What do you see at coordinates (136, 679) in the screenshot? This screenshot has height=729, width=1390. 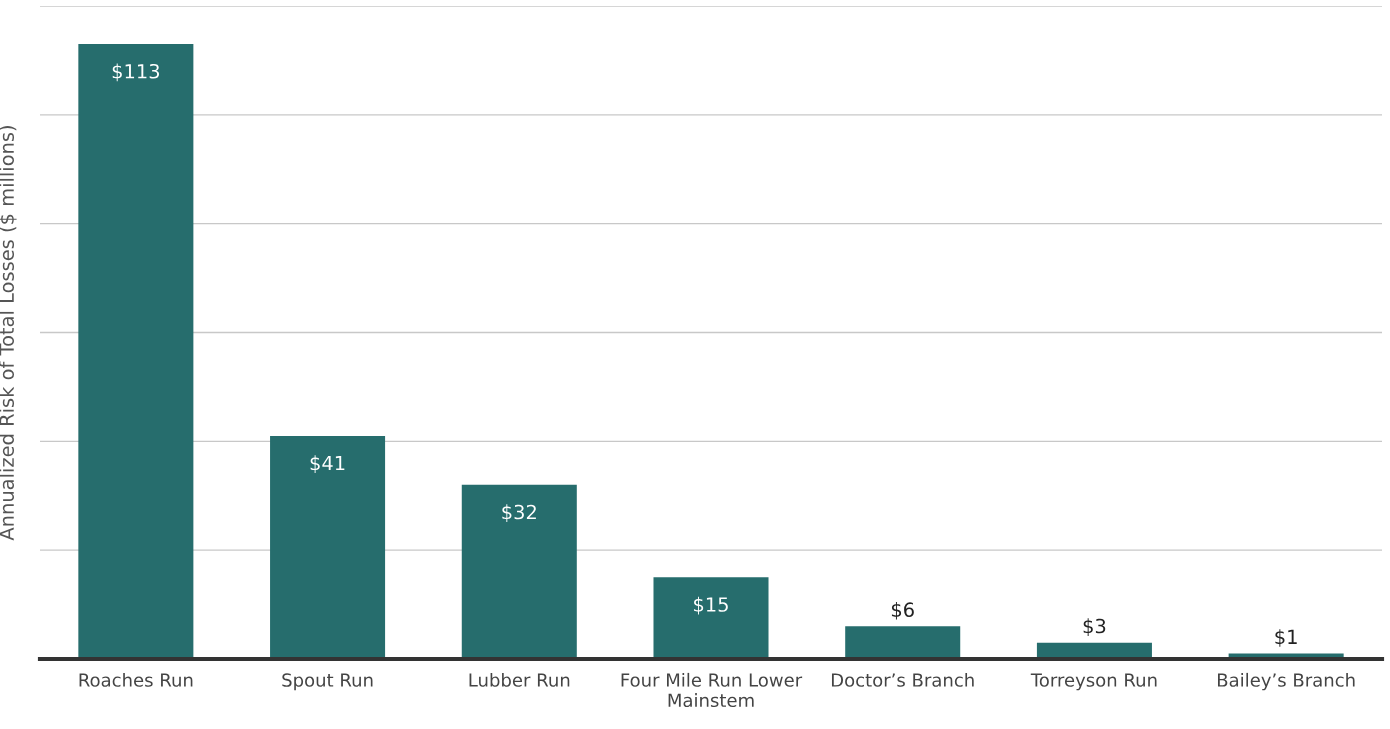 I see `x-tick-label: Roaches Run` at bounding box center [136, 679].